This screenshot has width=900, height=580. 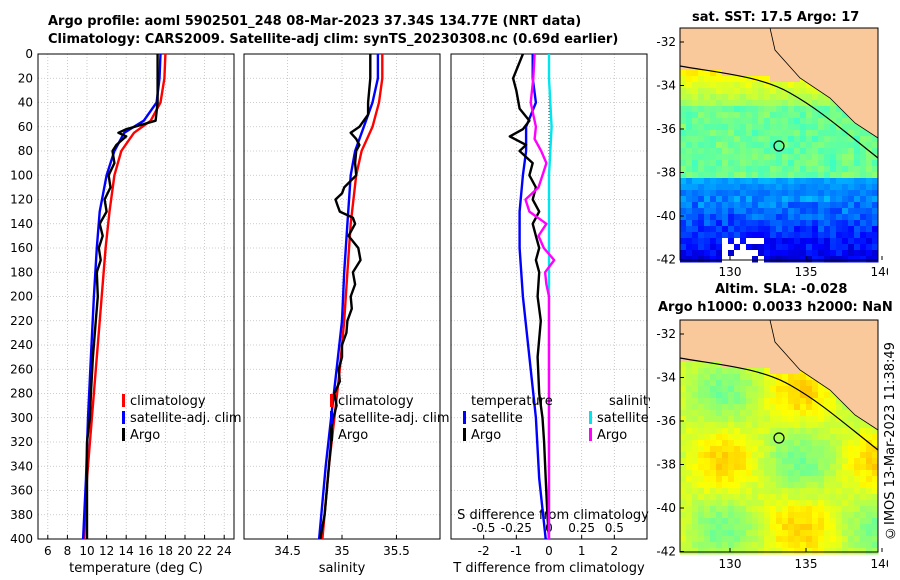 What do you see at coordinates (331, 417) in the screenshot?
I see `legend-swatch` at bounding box center [331, 417].